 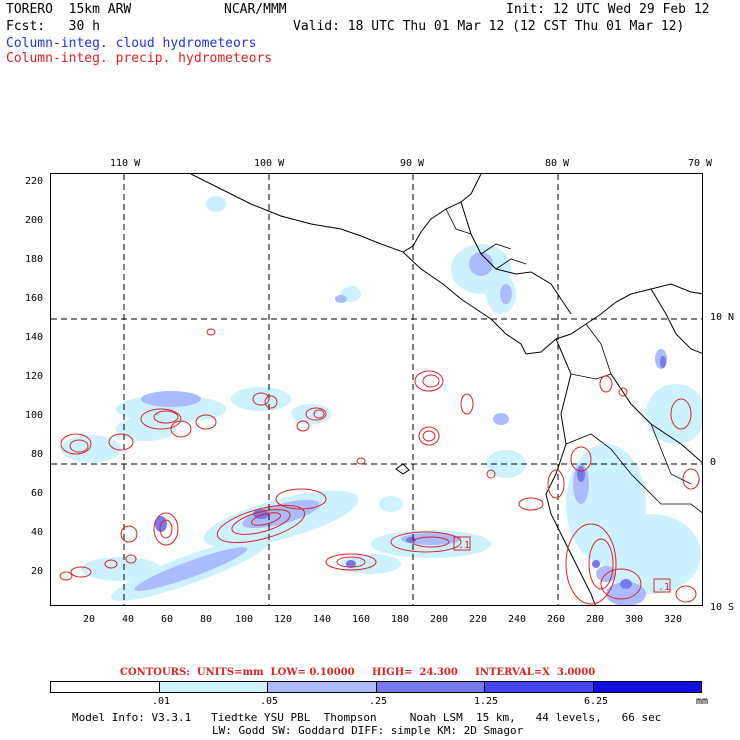 I want to click on lat-label: 0, so click(x=713, y=462).